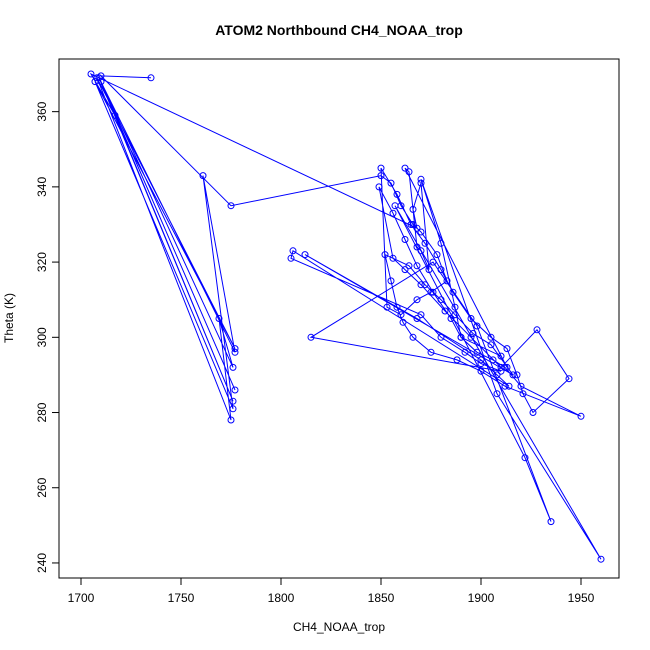 The image size is (650, 650). Describe the element at coordinates (42, 487) in the screenshot. I see `y-tick-label: 260` at that location.